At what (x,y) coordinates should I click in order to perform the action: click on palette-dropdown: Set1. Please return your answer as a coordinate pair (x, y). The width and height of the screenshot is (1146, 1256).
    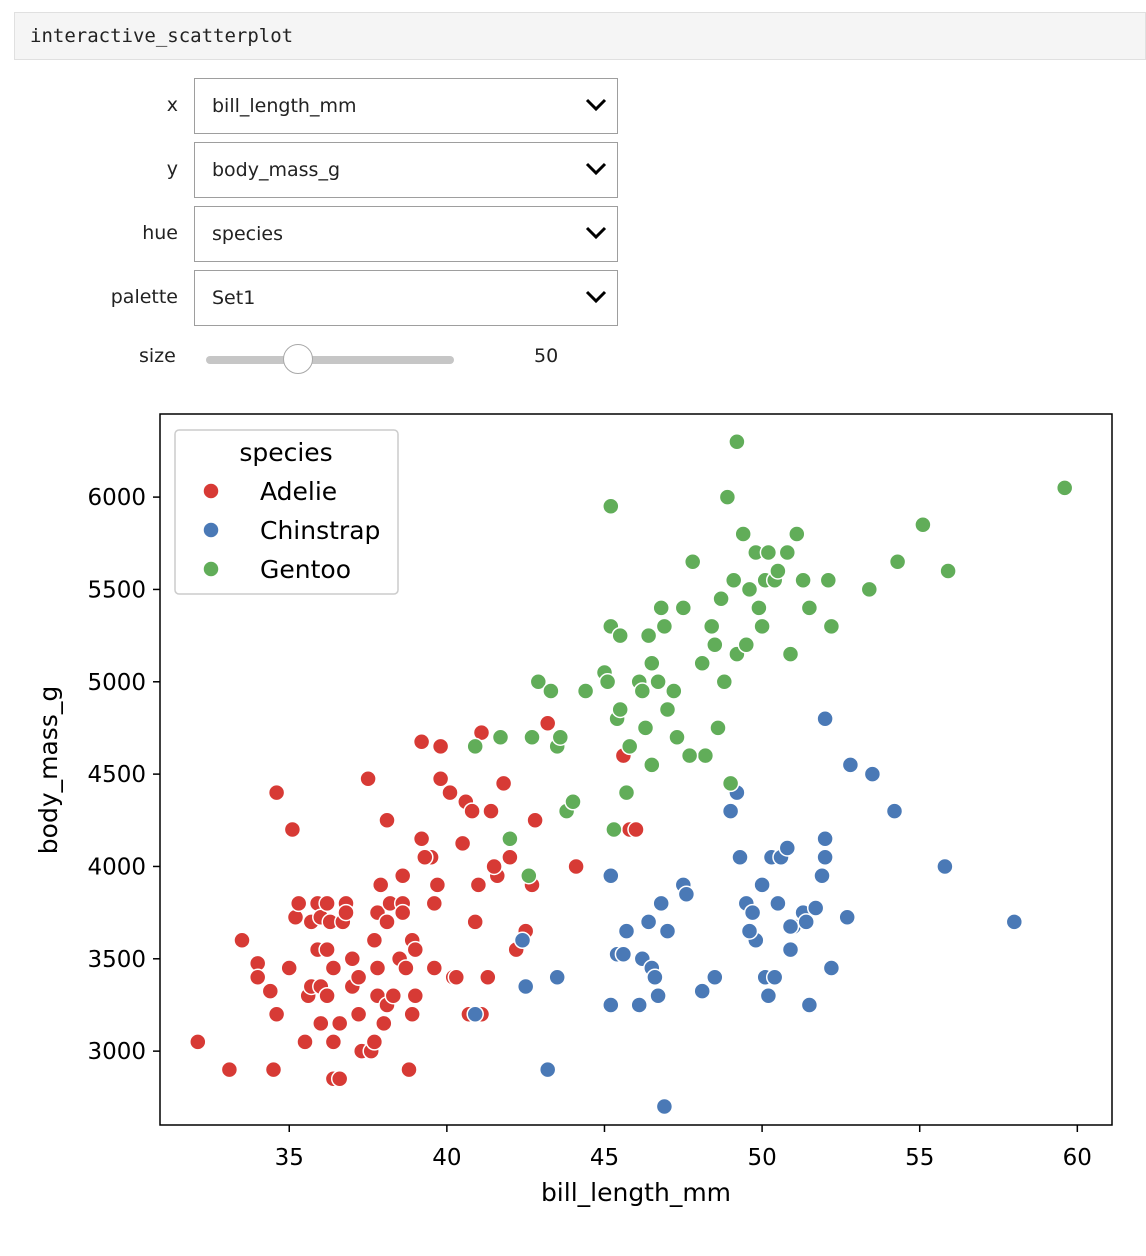
    Looking at the image, I should click on (406, 298).